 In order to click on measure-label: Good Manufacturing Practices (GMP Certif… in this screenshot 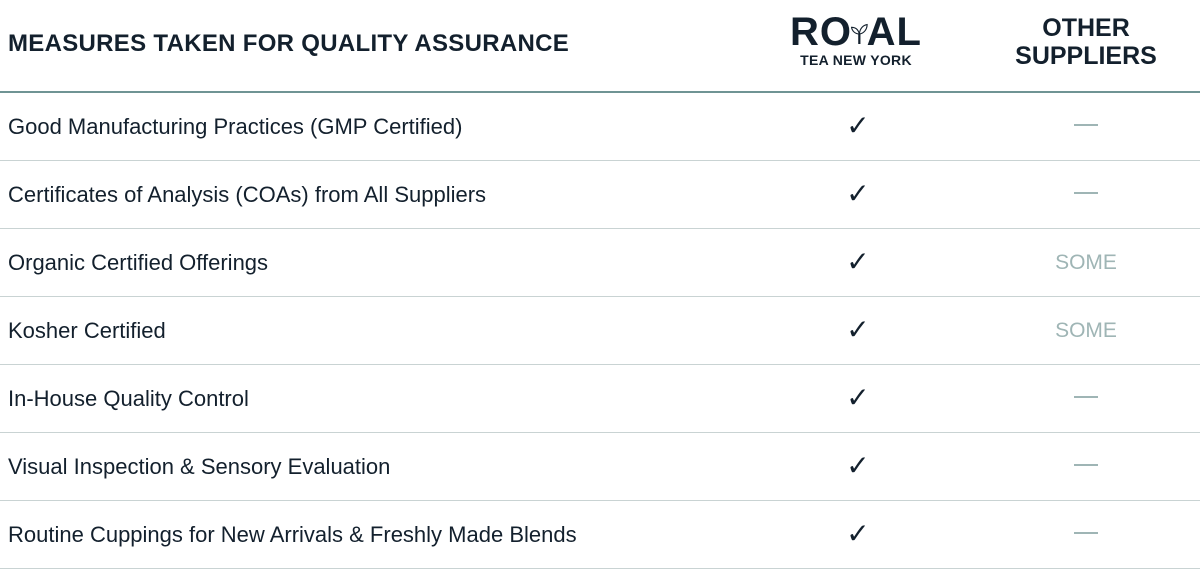, I will do `click(235, 126)`.